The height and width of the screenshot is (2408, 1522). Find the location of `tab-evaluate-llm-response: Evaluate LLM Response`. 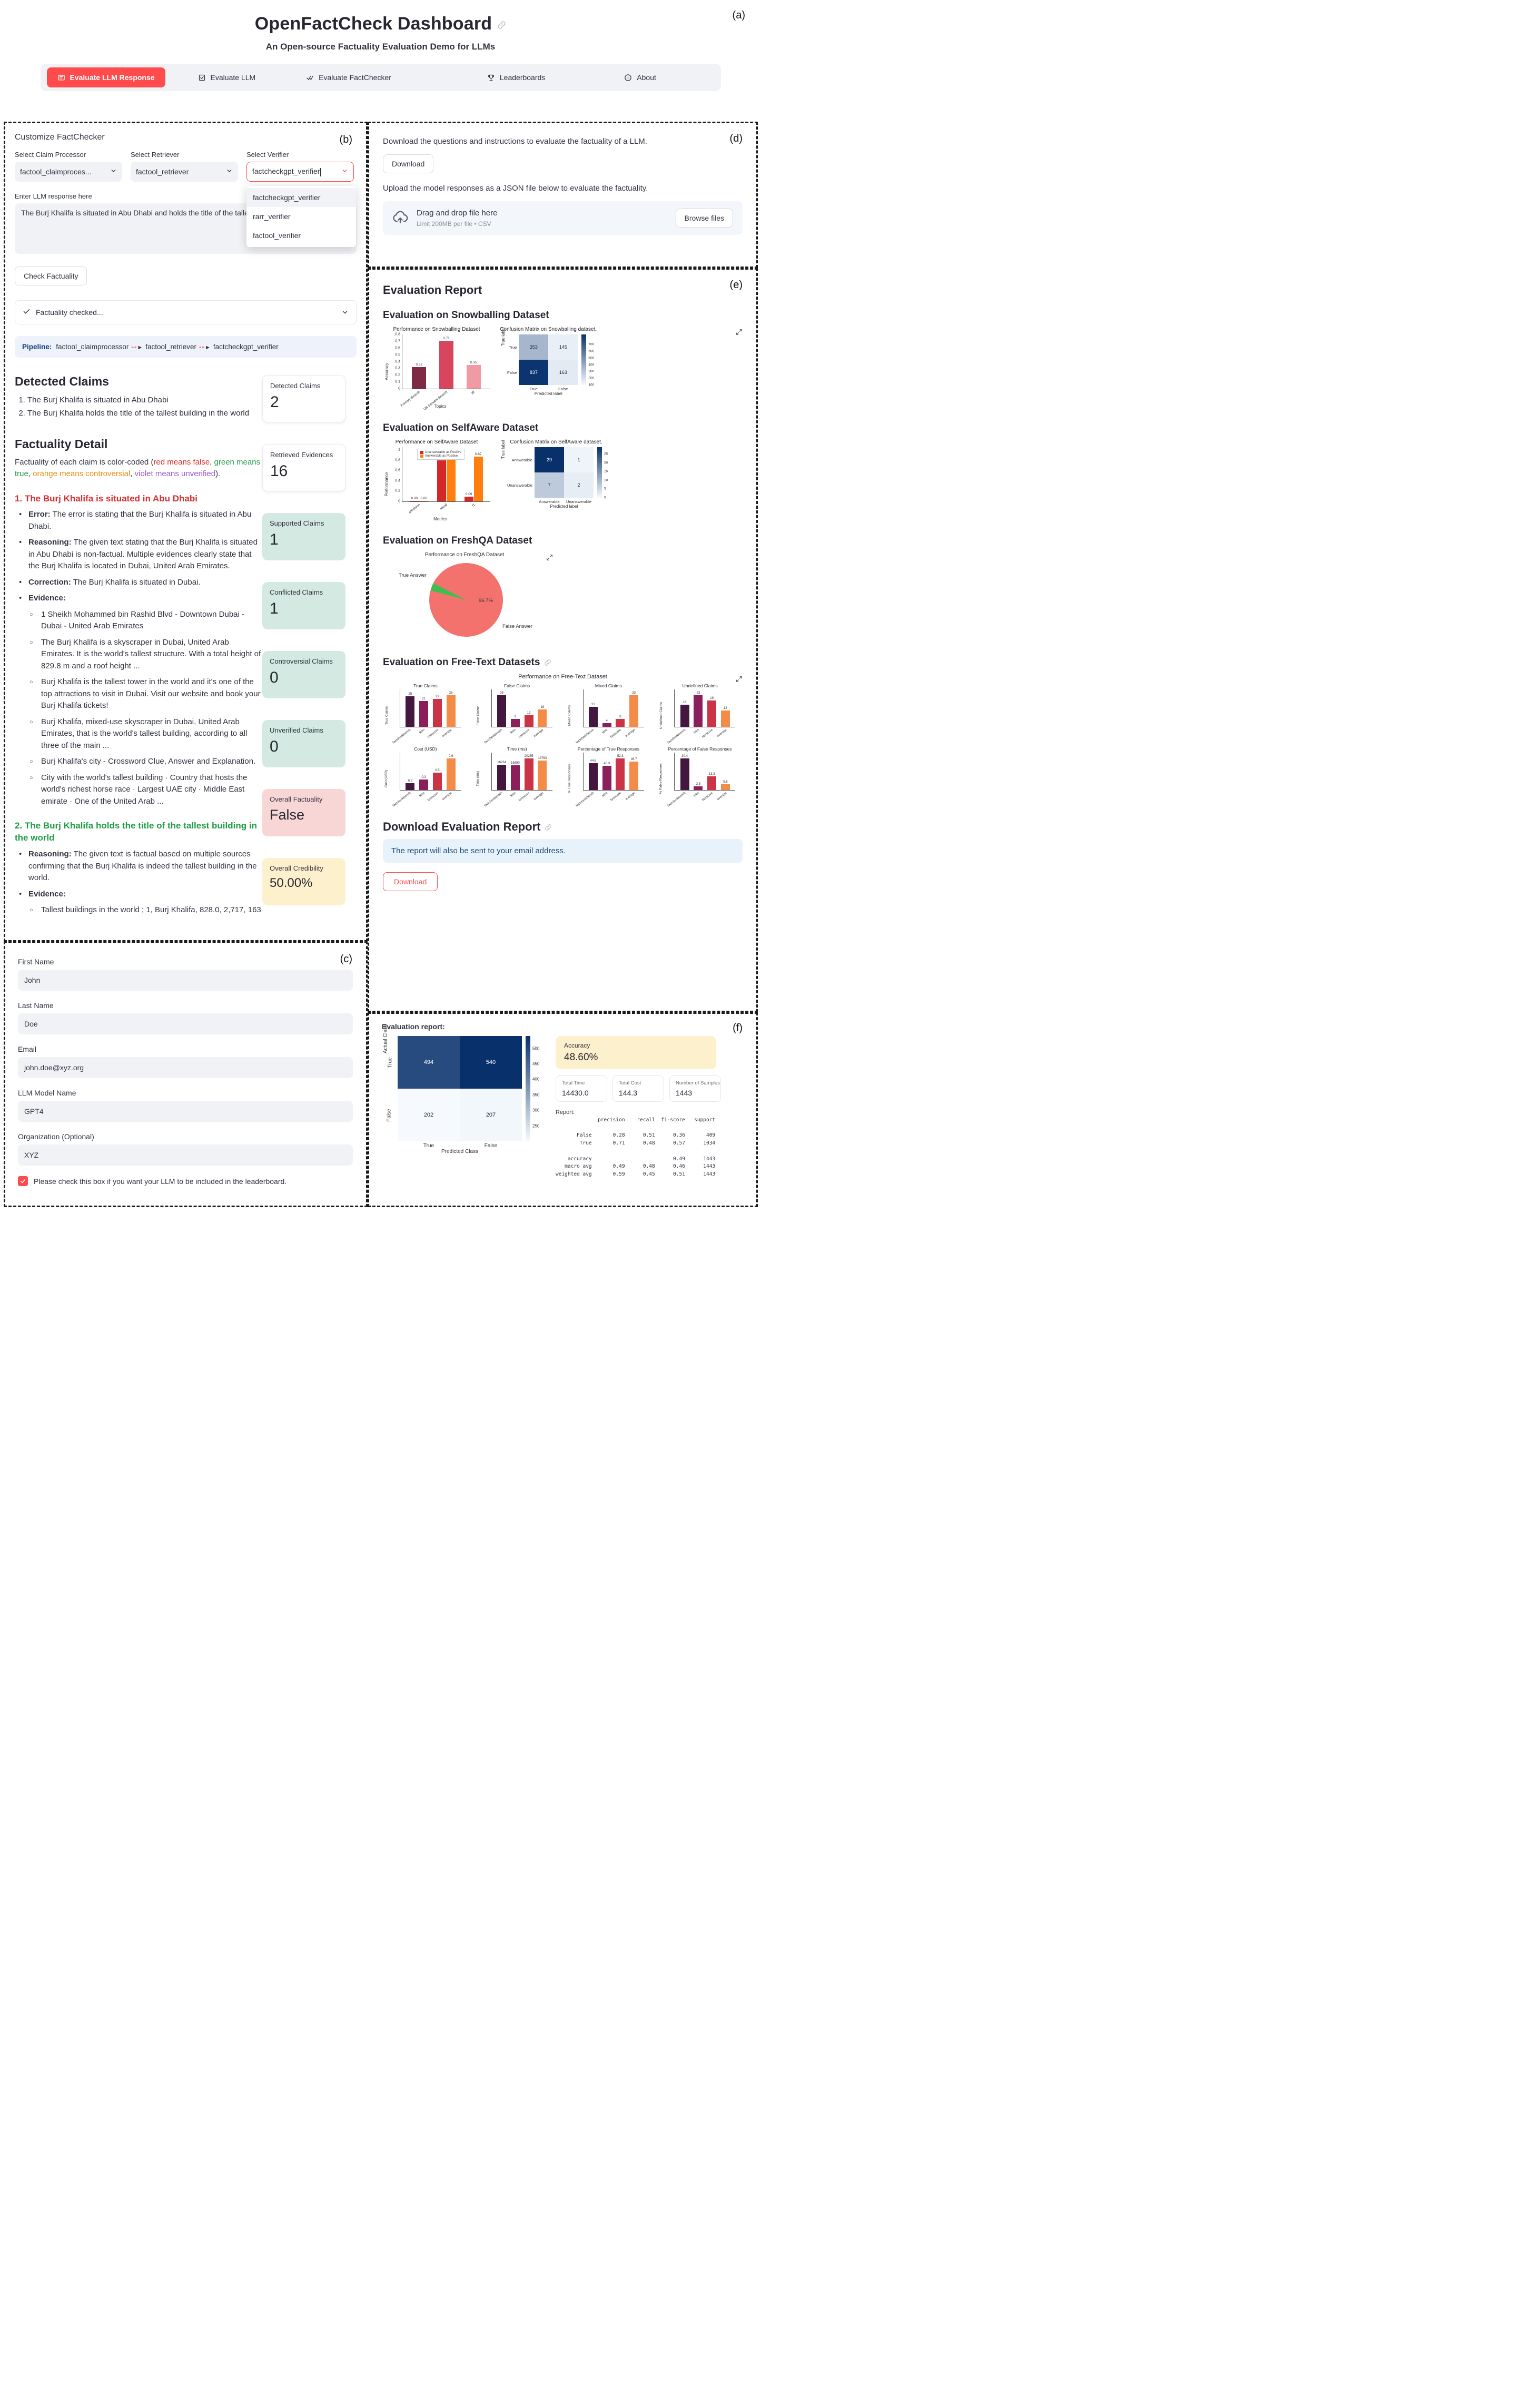

tab-evaluate-llm-response: Evaluate LLM Response is located at coordinates (105, 77).